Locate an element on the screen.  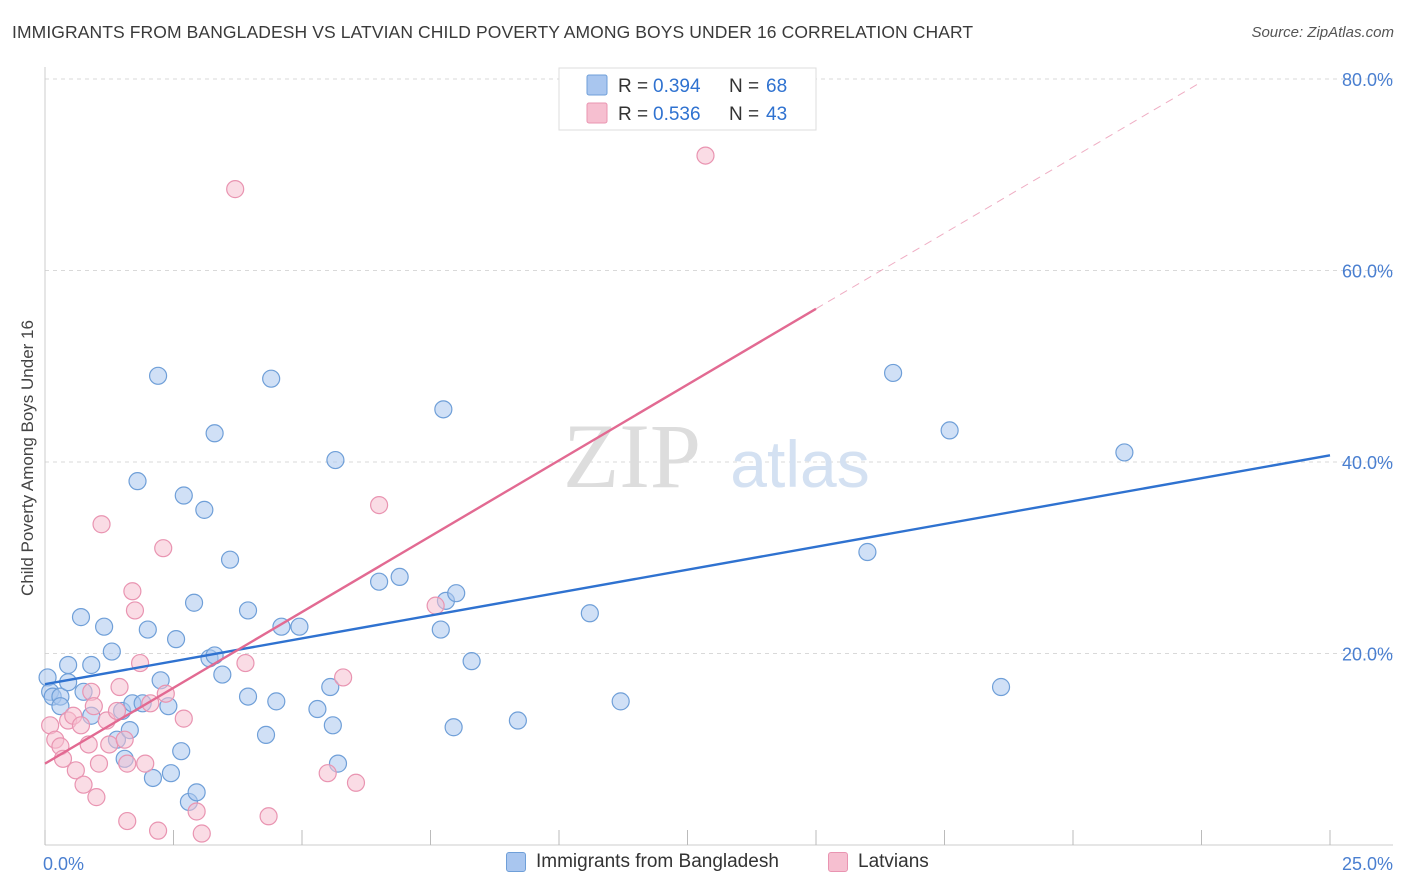
legend-r-label-1: R = is located at coordinates (635, 86).